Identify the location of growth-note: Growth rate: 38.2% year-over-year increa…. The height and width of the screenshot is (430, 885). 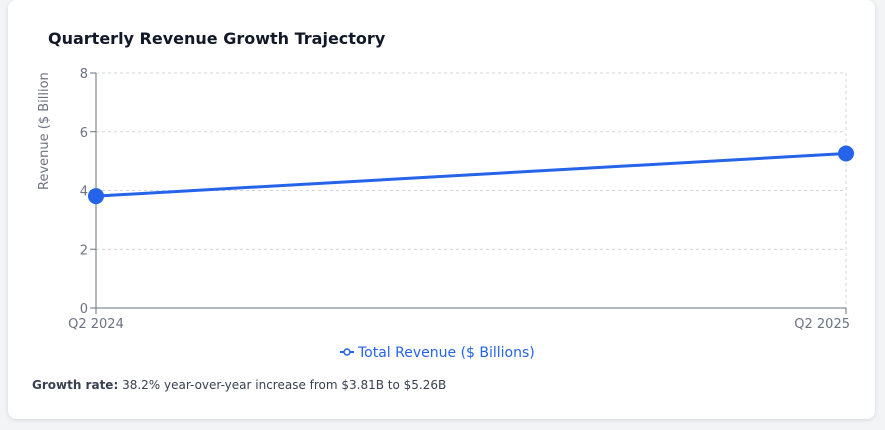
(239, 385).